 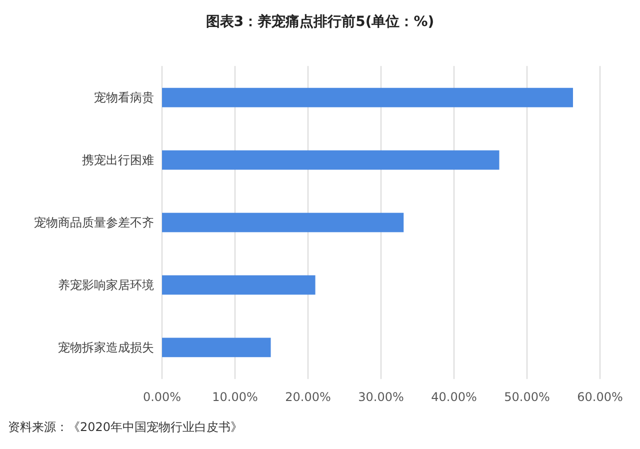 I want to click on x-tick-label: 0.00%, so click(x=162, y=397).